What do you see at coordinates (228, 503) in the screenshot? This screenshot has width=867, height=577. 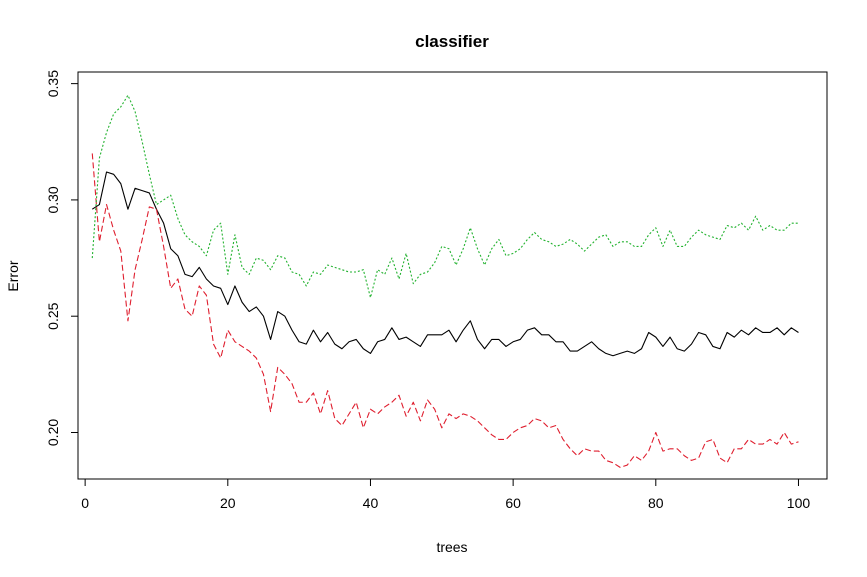 I see `x-tick-label: 20` at bounding box center [228, 503].